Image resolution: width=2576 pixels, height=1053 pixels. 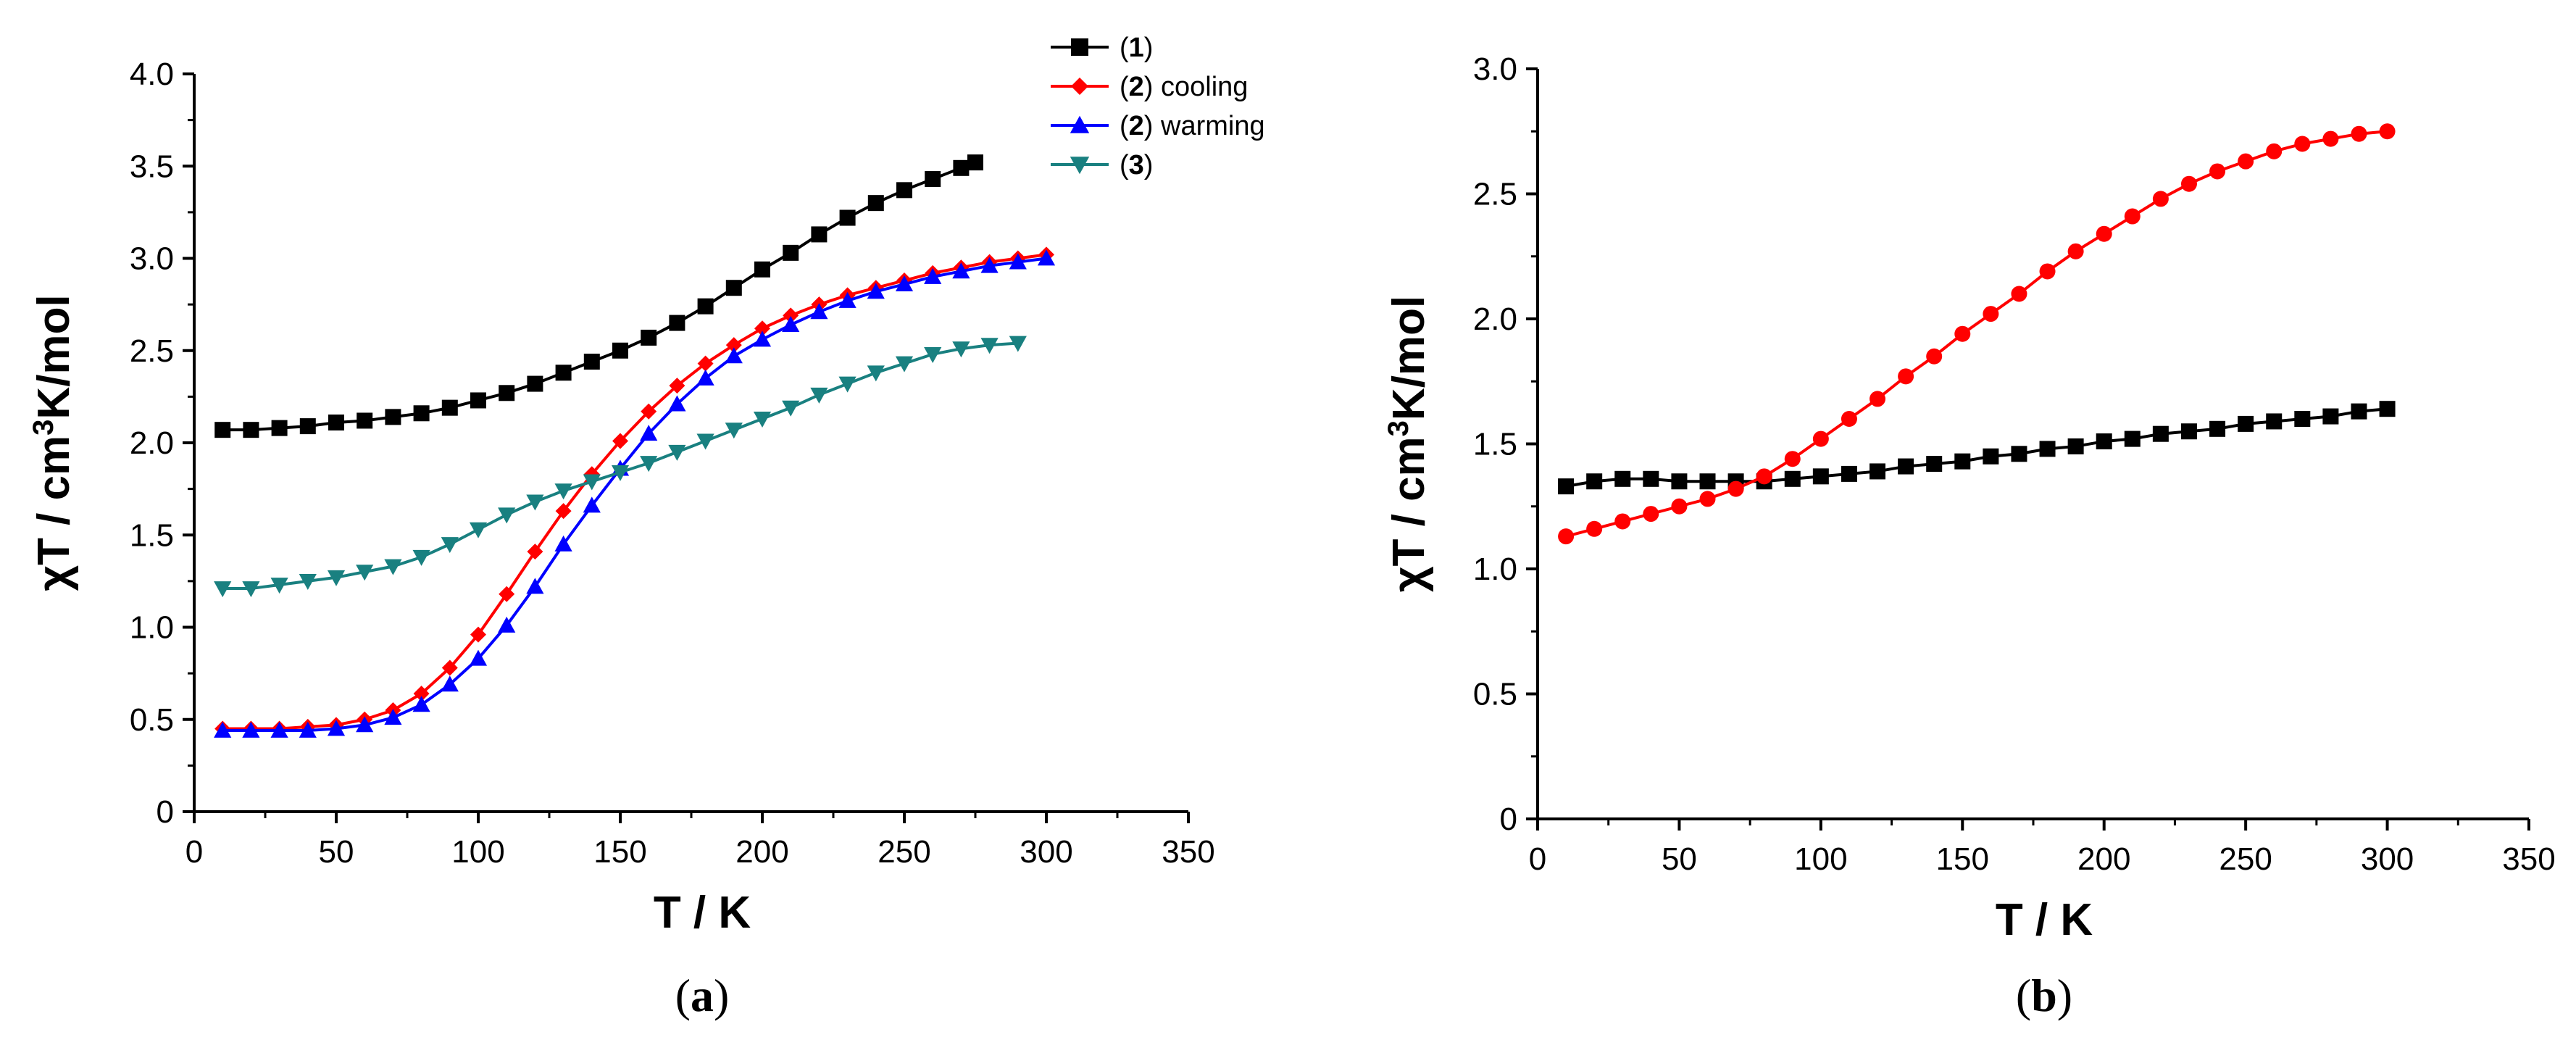 I want to click on x-tick-label: 350, so click(x=2528, y=859).